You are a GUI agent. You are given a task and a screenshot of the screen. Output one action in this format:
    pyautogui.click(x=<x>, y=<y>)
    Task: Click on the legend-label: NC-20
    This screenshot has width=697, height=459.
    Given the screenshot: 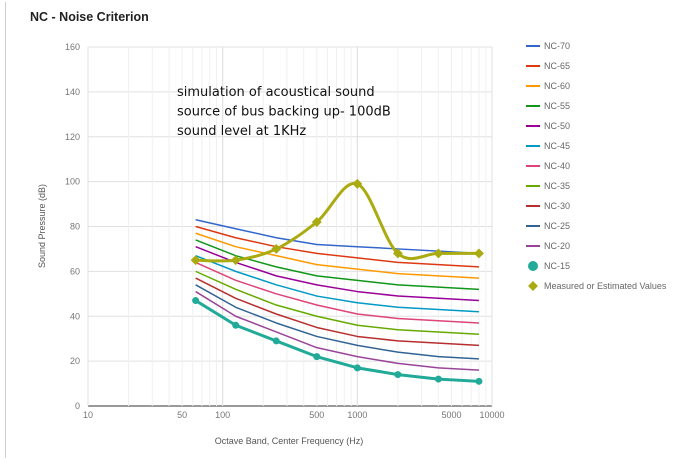 What is the action you would take?
    pyautogui.click(x=557, y=246)
    